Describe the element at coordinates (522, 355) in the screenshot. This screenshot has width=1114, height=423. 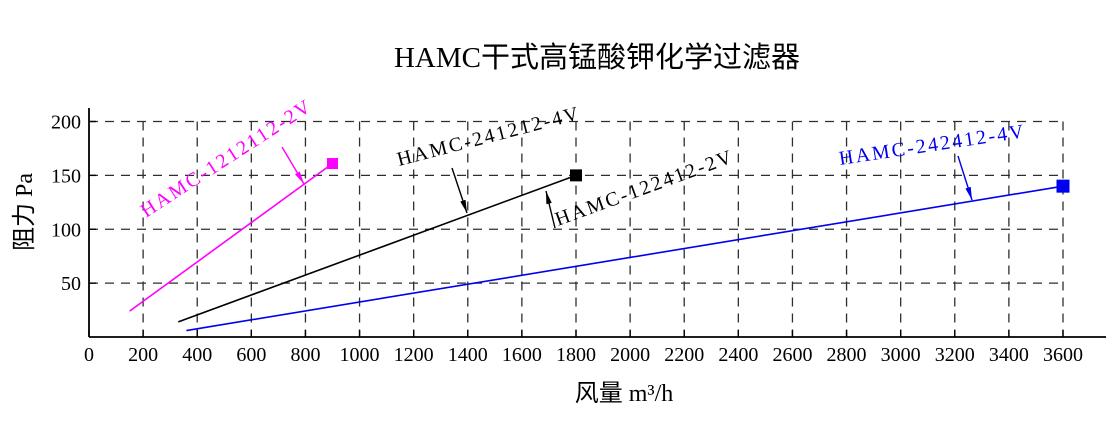
I see `x-tick-label: 1600` at that location.